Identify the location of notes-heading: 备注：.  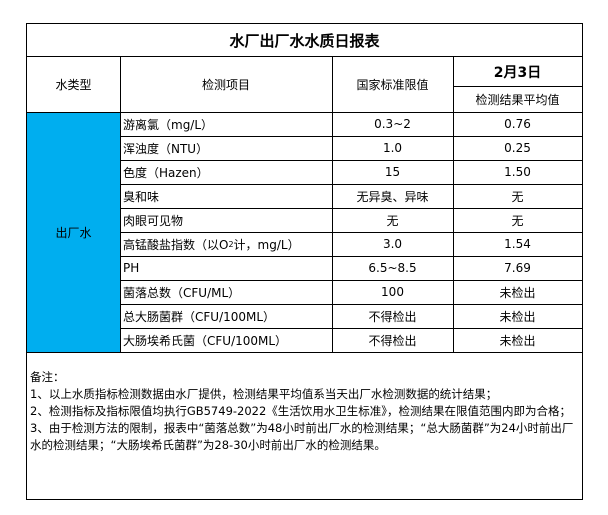
(47, 377).